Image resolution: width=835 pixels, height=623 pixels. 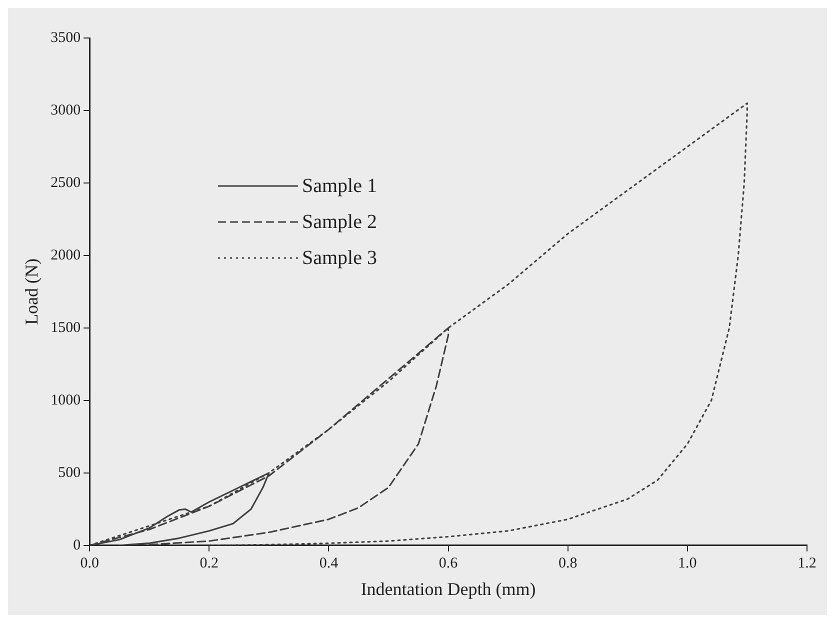 I want to click on x-tick-label: 0.8, so click(x=568, y=563).